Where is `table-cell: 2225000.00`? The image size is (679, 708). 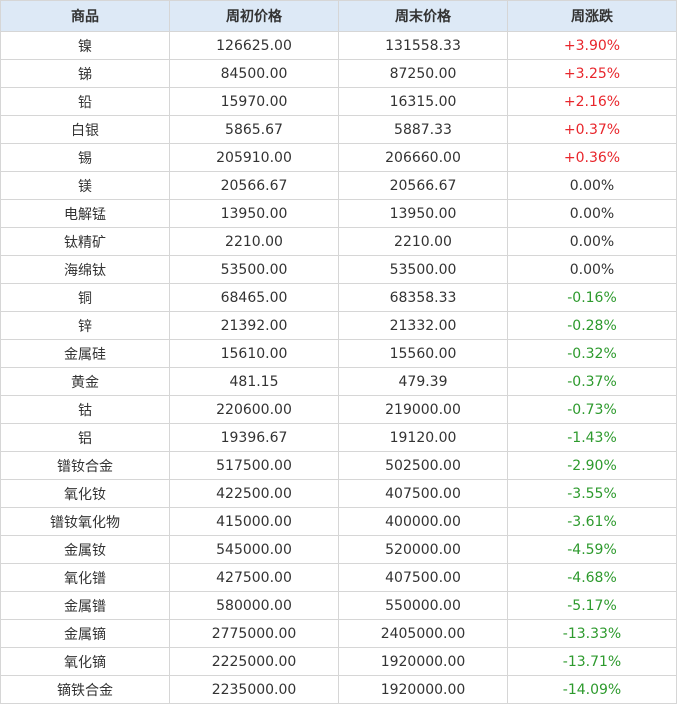 table-cell: 2225000.00 is located at coordinates (254, 661).